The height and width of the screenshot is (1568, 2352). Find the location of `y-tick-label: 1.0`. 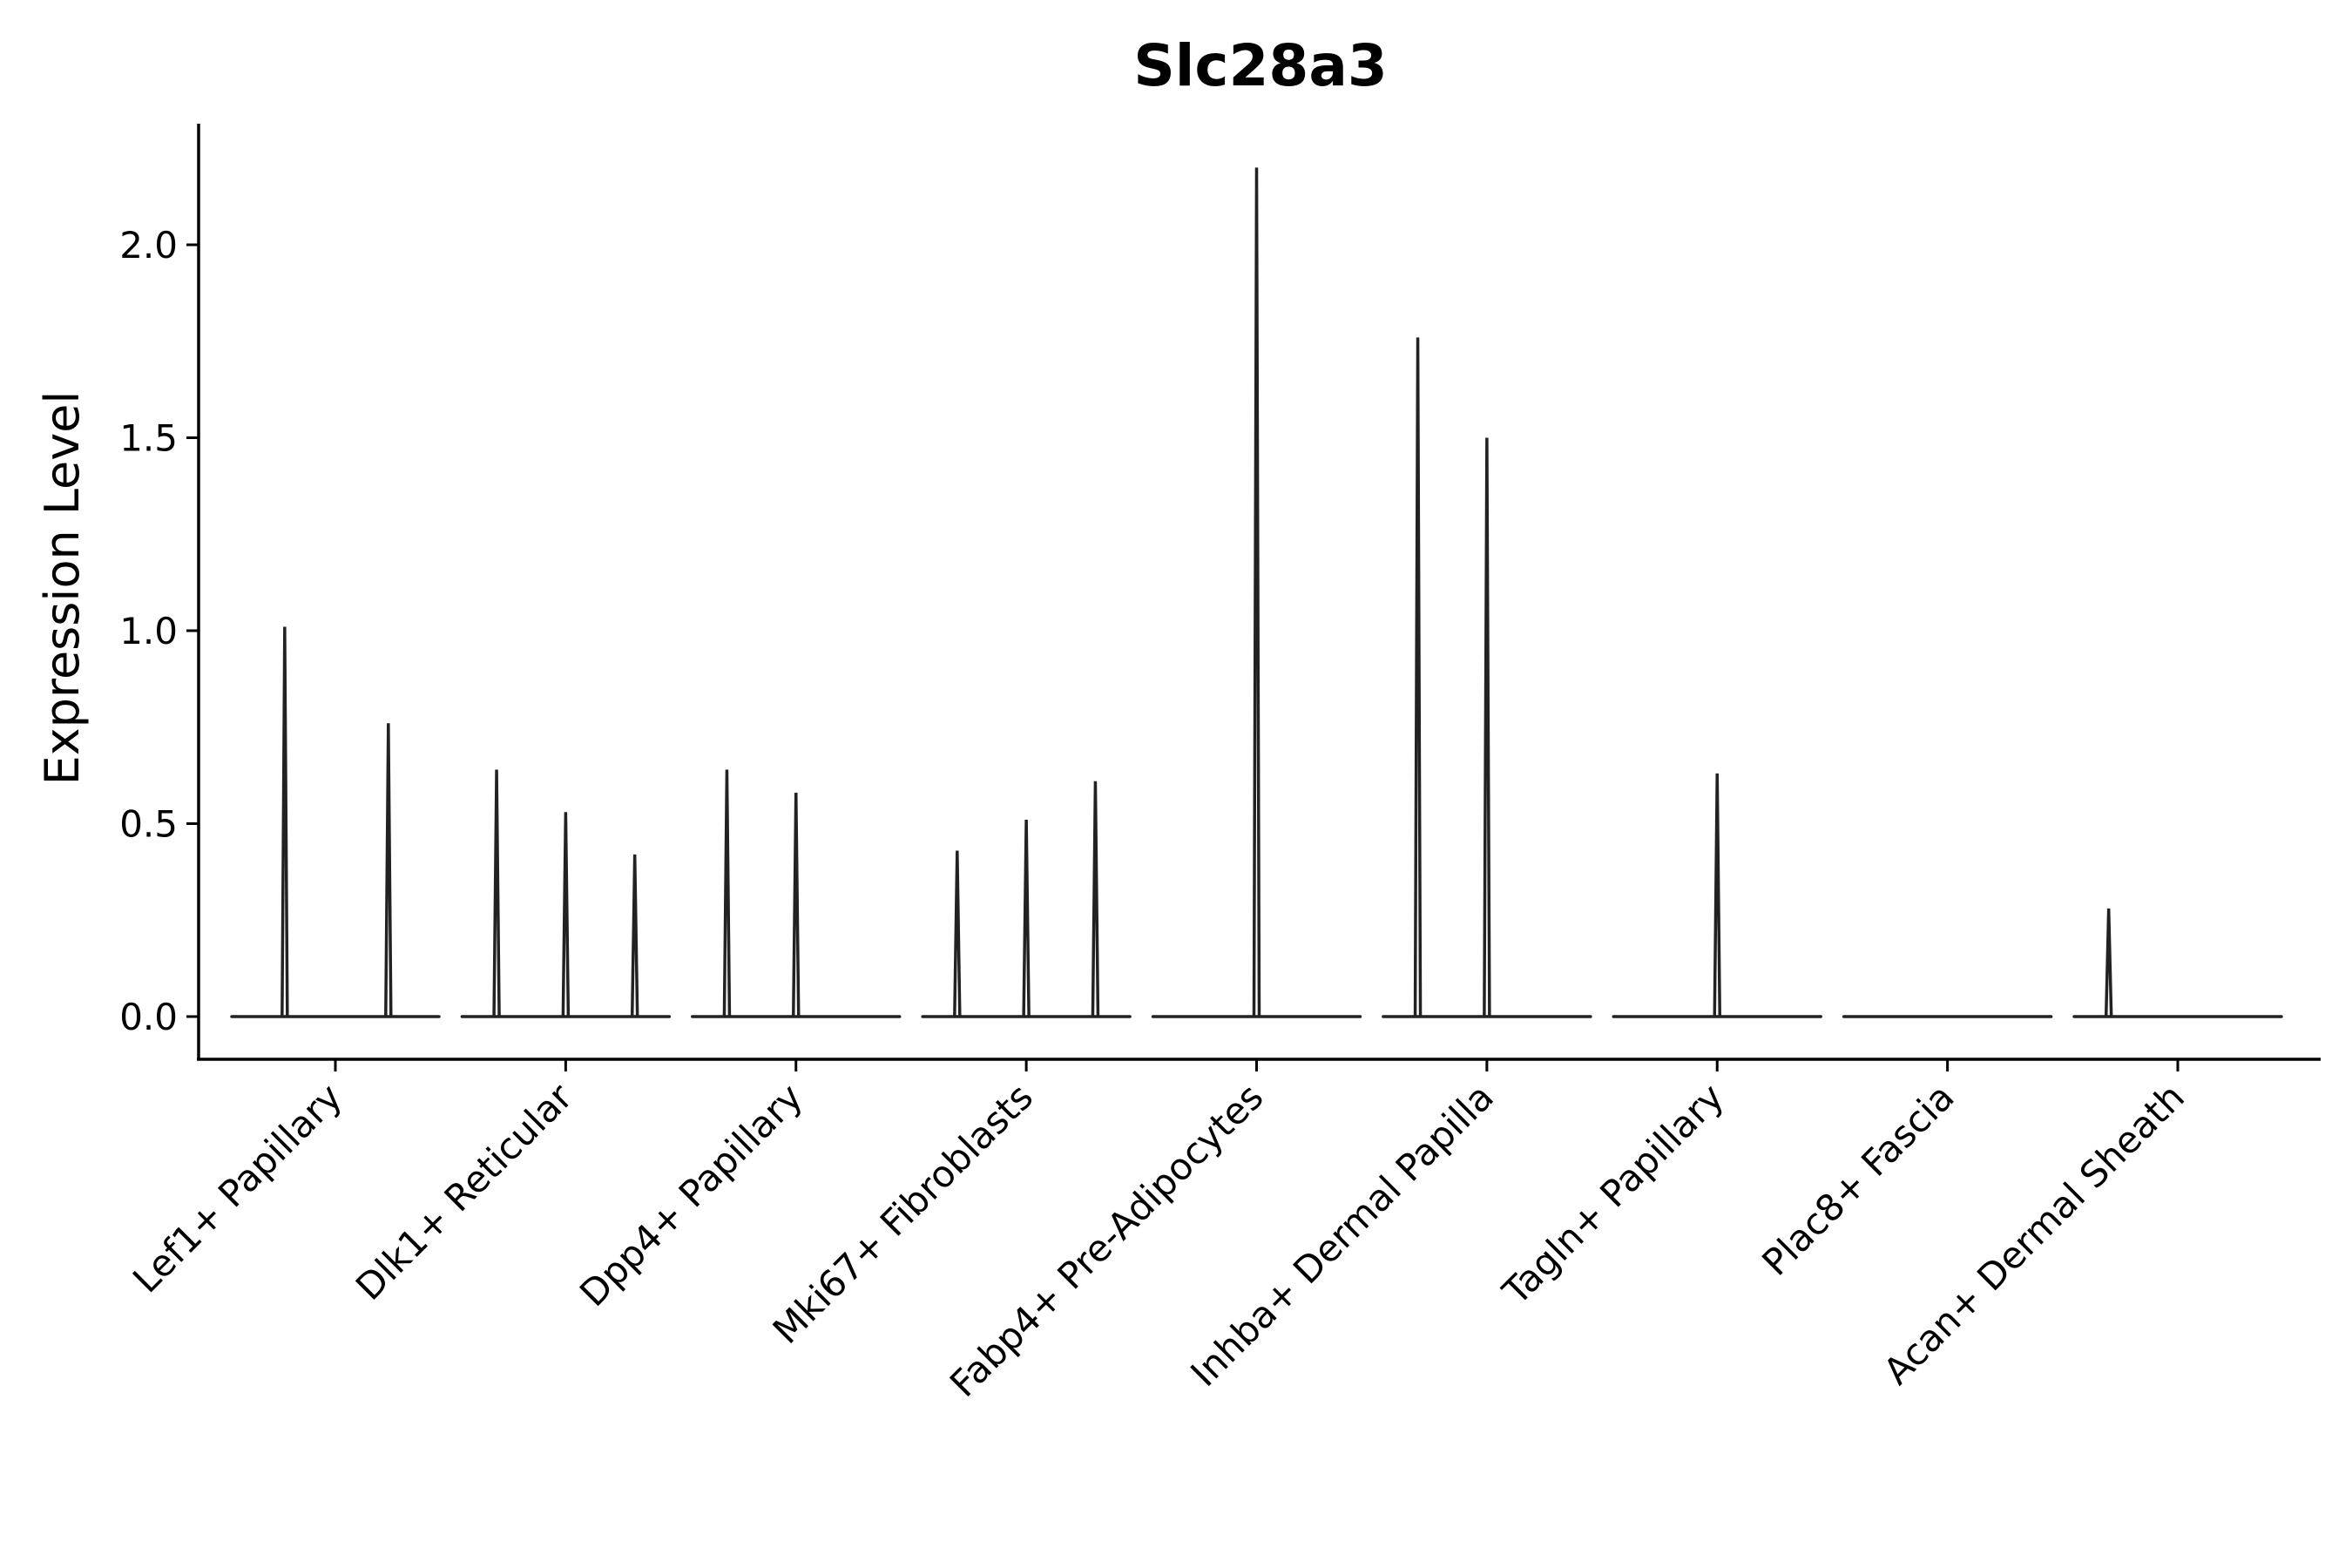

y-tick-label: 1.0 is located at coordinates (148, 631).